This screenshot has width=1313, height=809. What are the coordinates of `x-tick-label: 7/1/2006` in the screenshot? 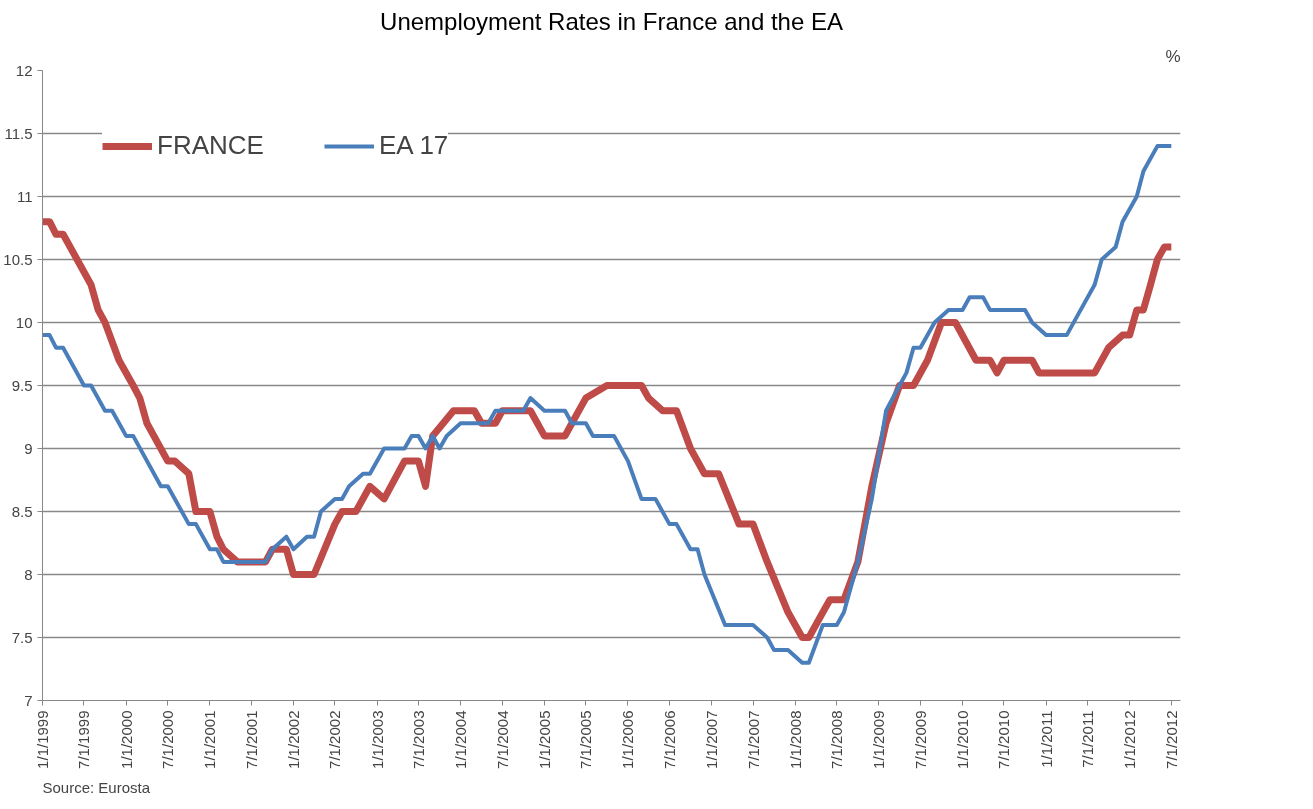 It's located at (669, 739).